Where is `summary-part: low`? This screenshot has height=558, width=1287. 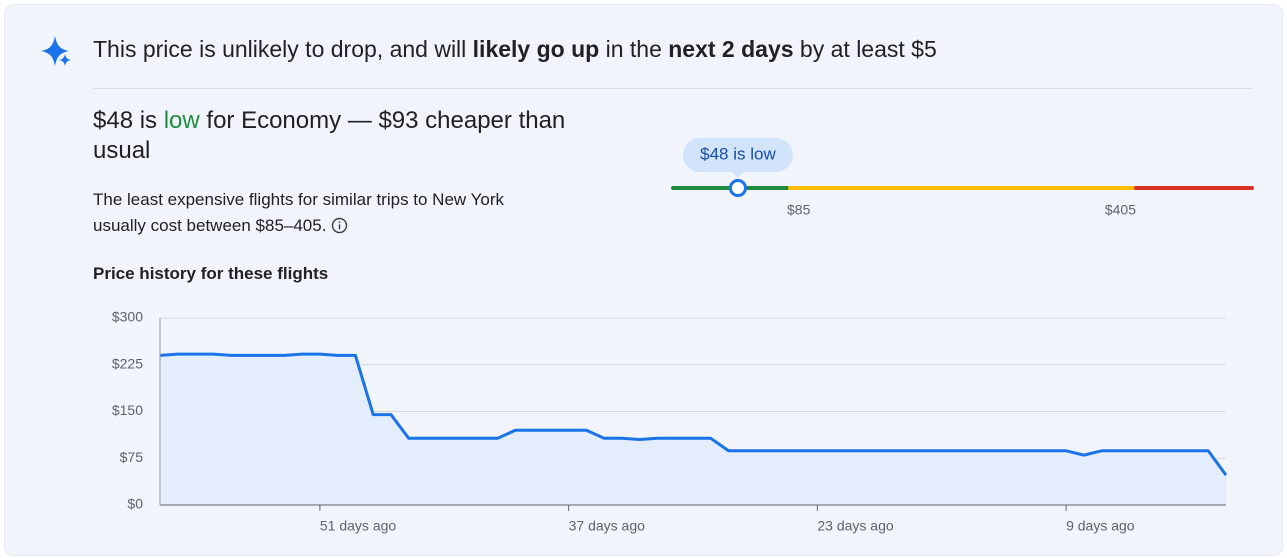 summary-part: low is located at coordinates (181, 120).